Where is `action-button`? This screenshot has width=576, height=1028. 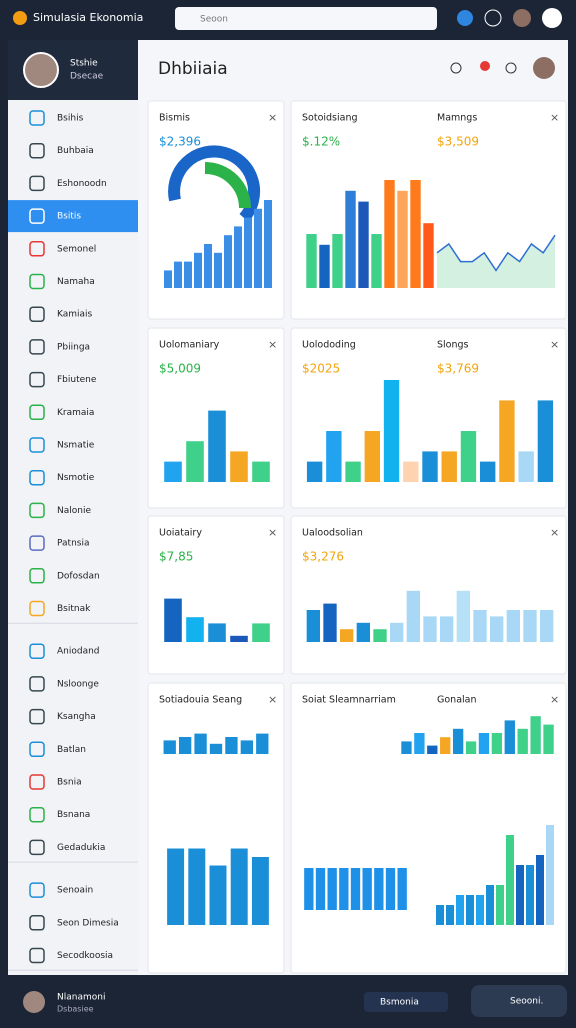
action-button is located at coordinates (519, 1001).